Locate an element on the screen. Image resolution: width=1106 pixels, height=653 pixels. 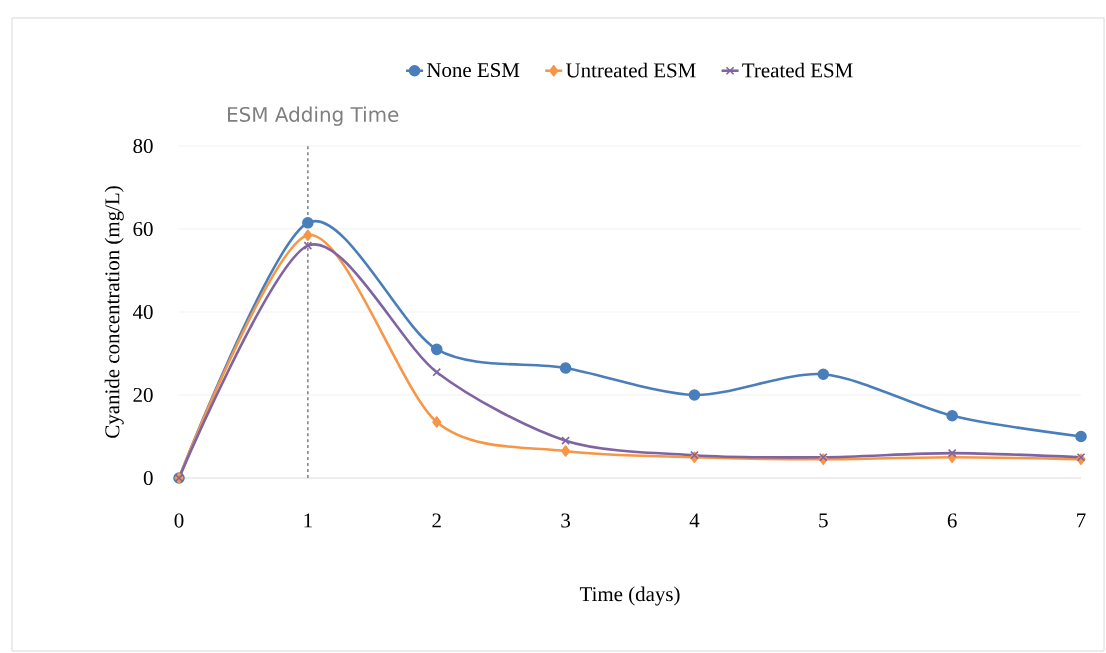
legend-label: Treated ESM is located at coordinates (797, 70).